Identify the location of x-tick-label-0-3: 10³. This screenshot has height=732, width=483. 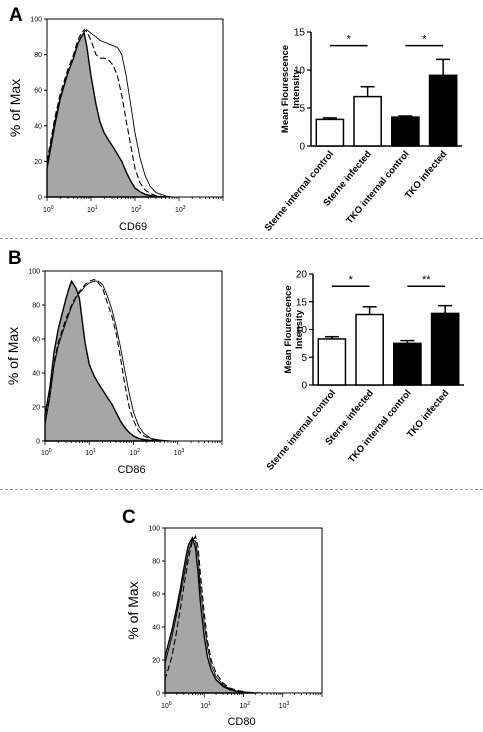
(180, 209).